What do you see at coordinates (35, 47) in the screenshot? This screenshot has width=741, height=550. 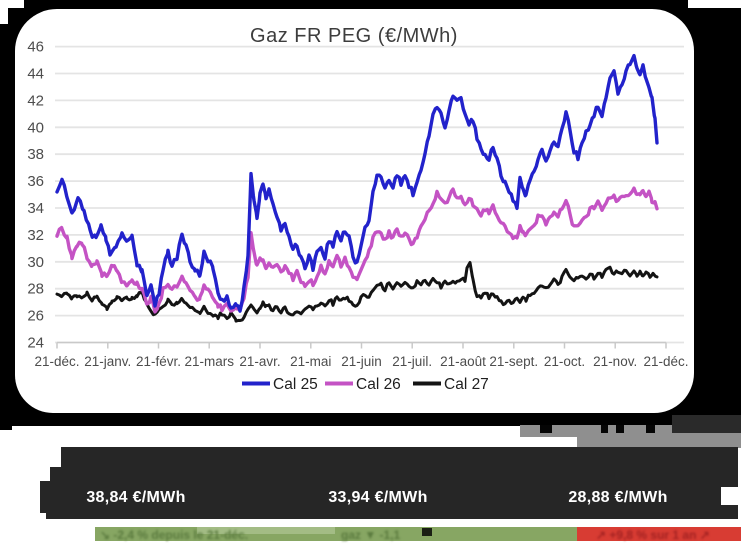 I see `svg-text: 46` at bounding box center [35, 47].